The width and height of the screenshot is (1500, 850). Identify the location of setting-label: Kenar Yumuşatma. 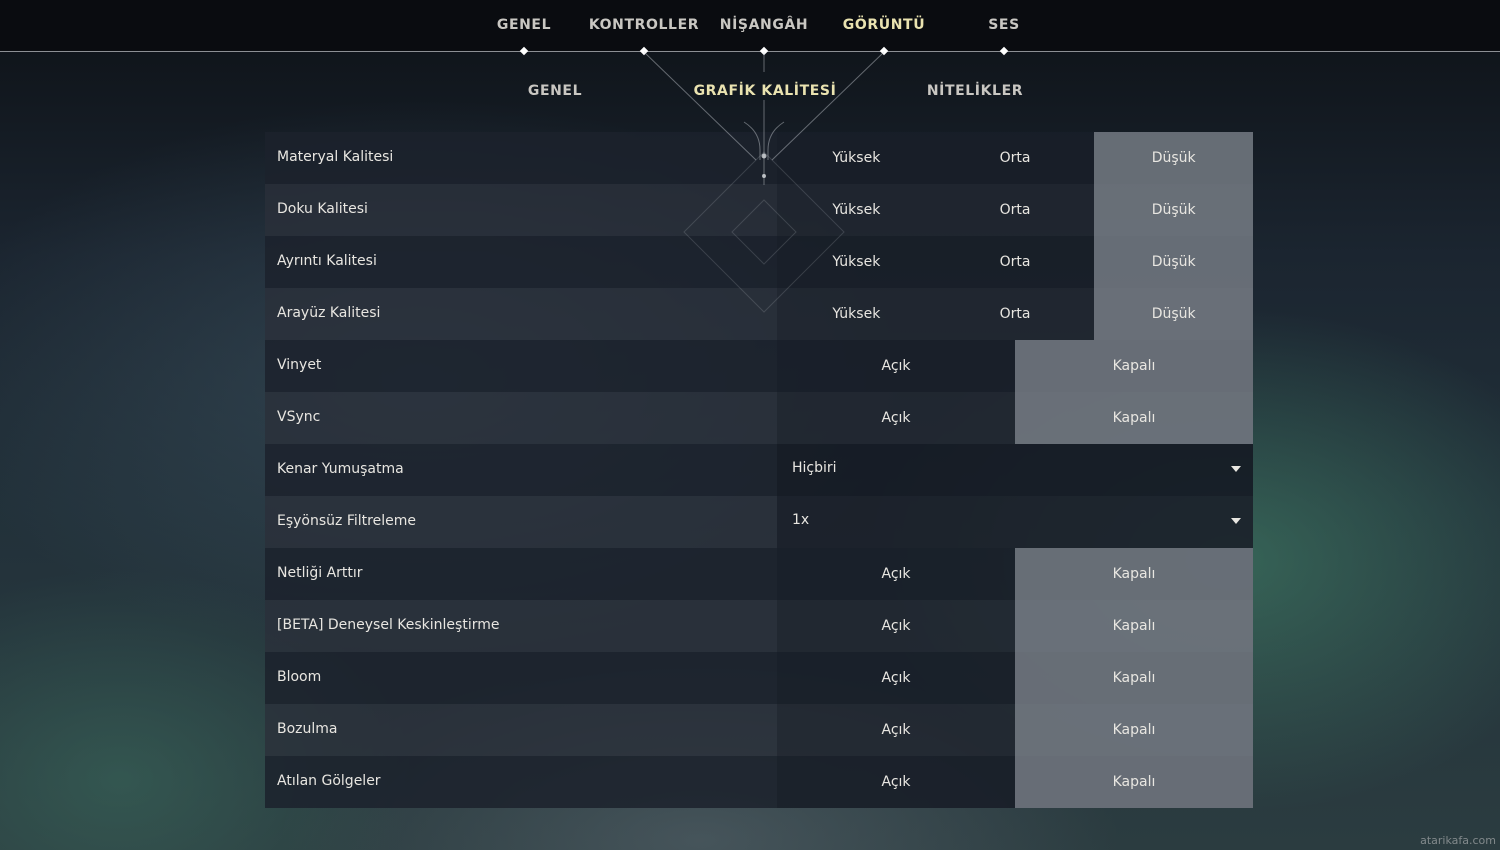
(340, 469).